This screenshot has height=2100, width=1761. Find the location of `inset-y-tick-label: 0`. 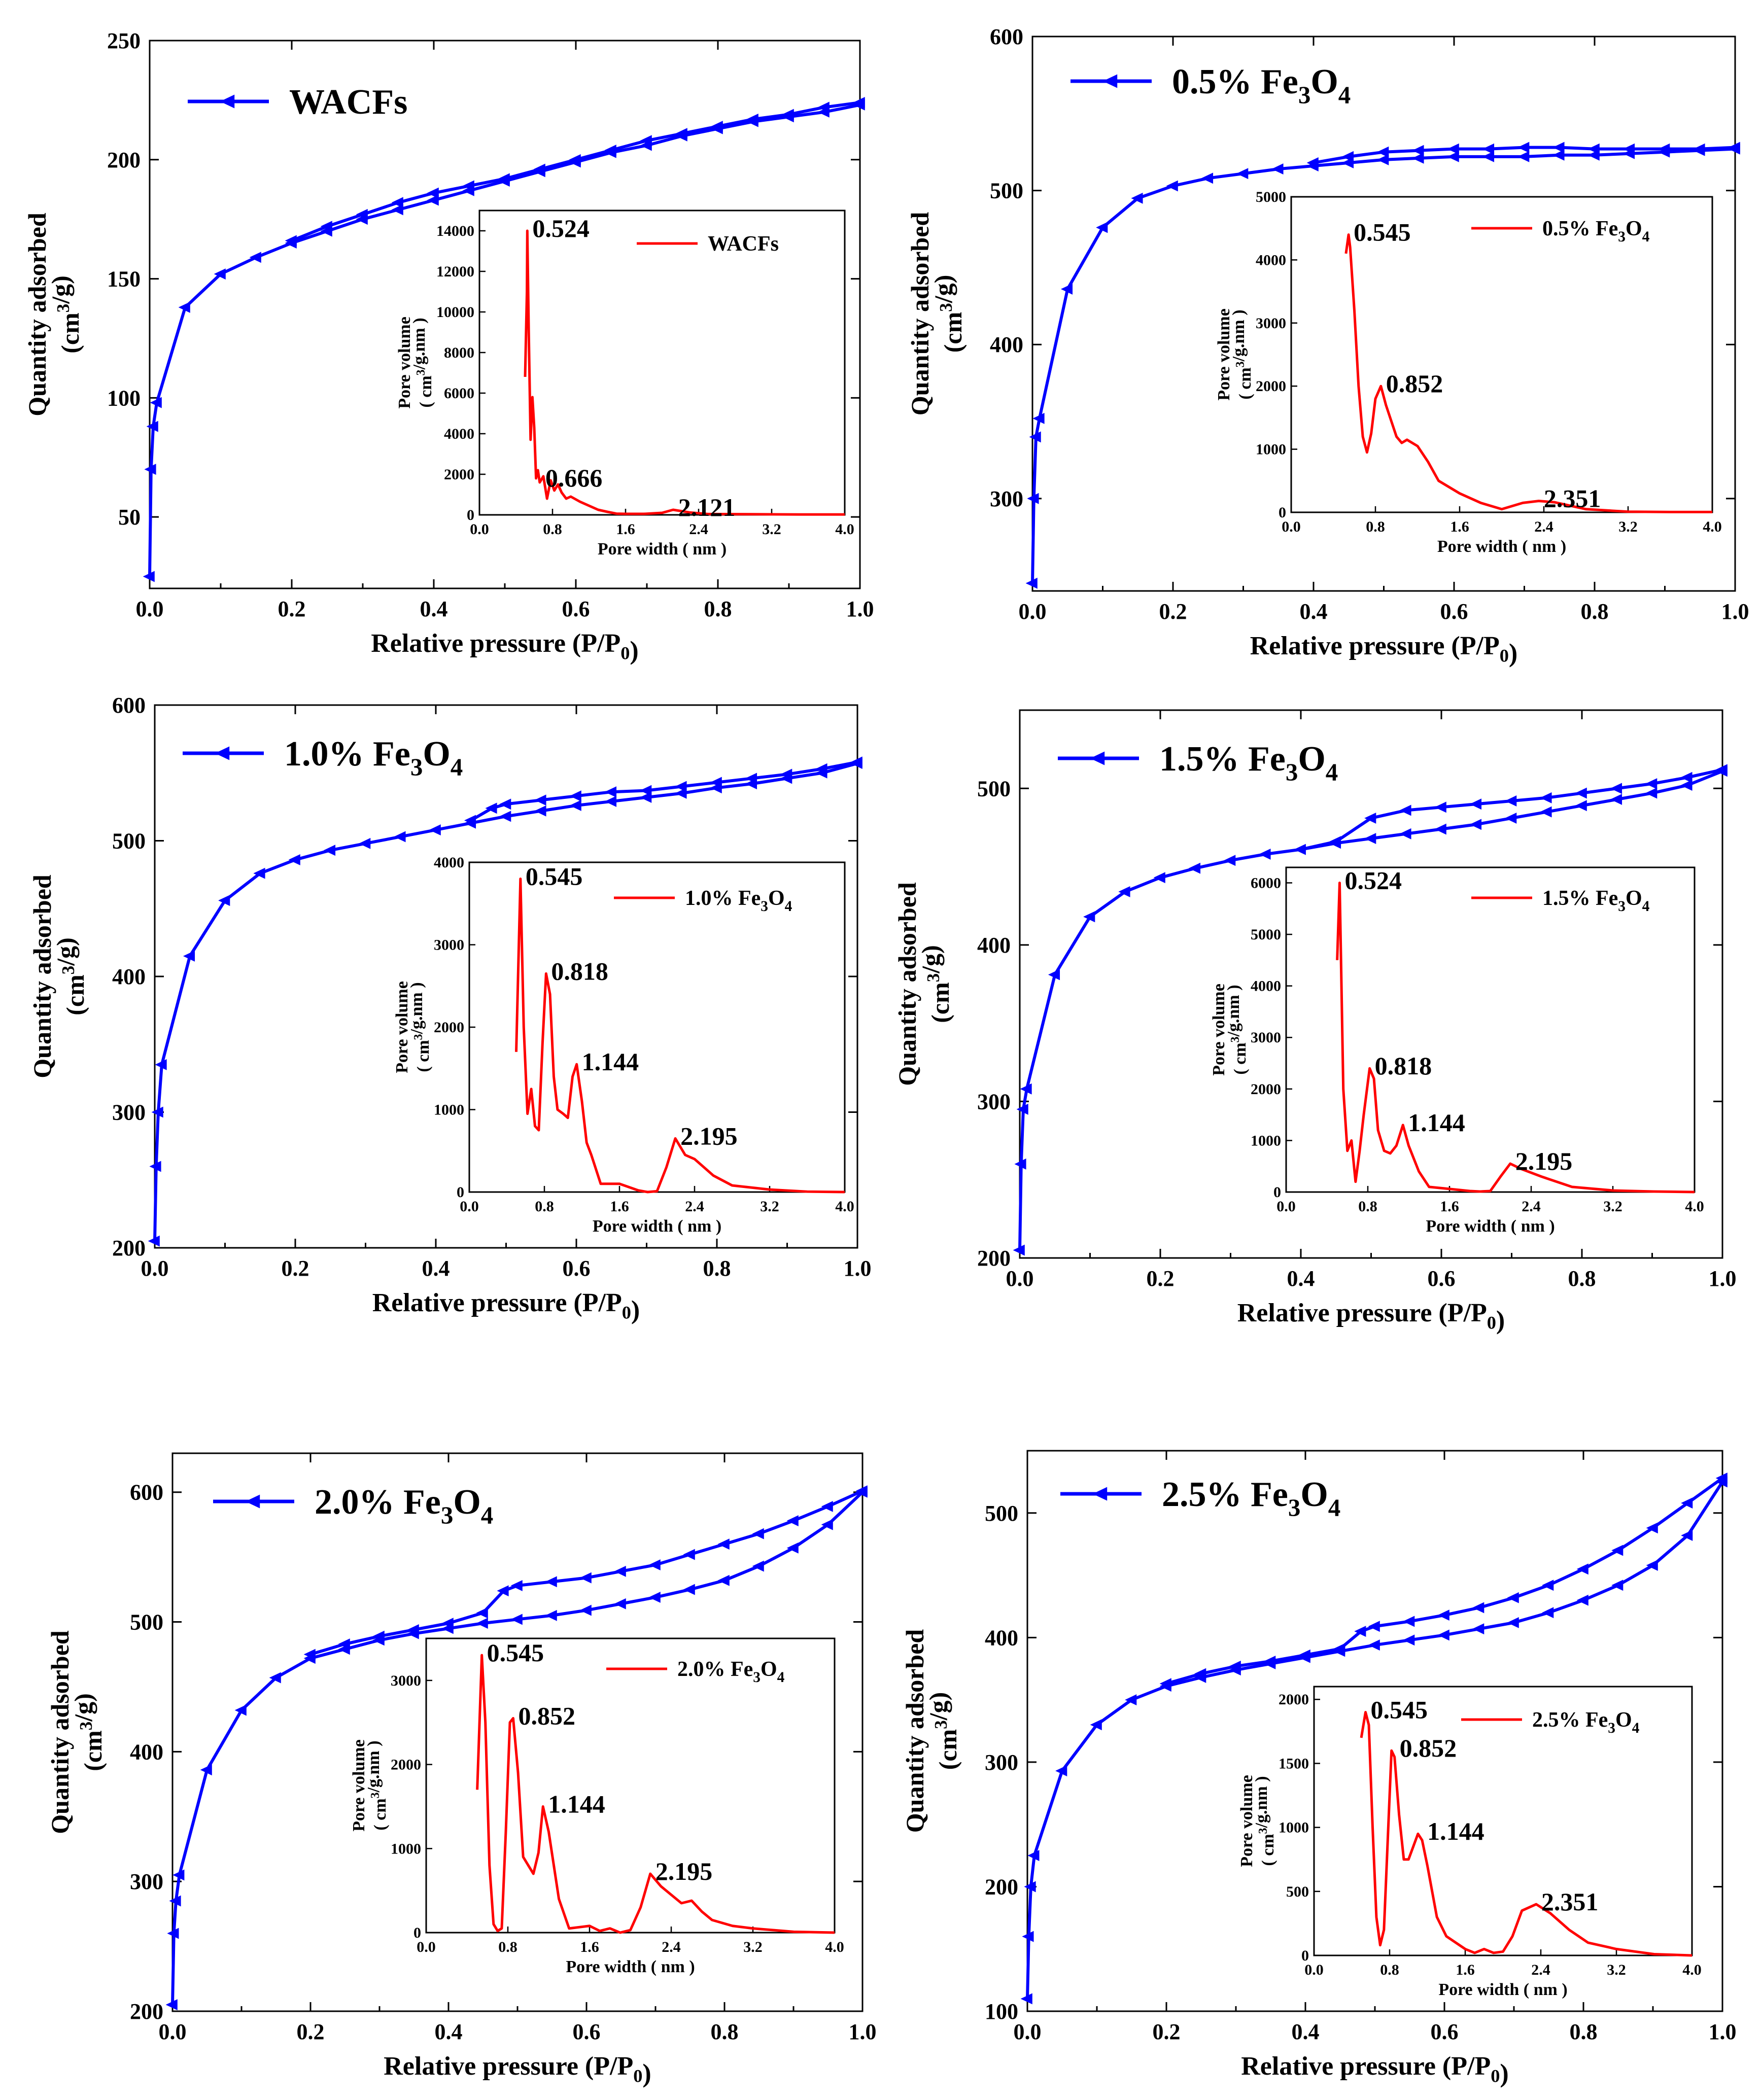

inset-y-tick-label: 0 is located at coordinates (1305, 1956).